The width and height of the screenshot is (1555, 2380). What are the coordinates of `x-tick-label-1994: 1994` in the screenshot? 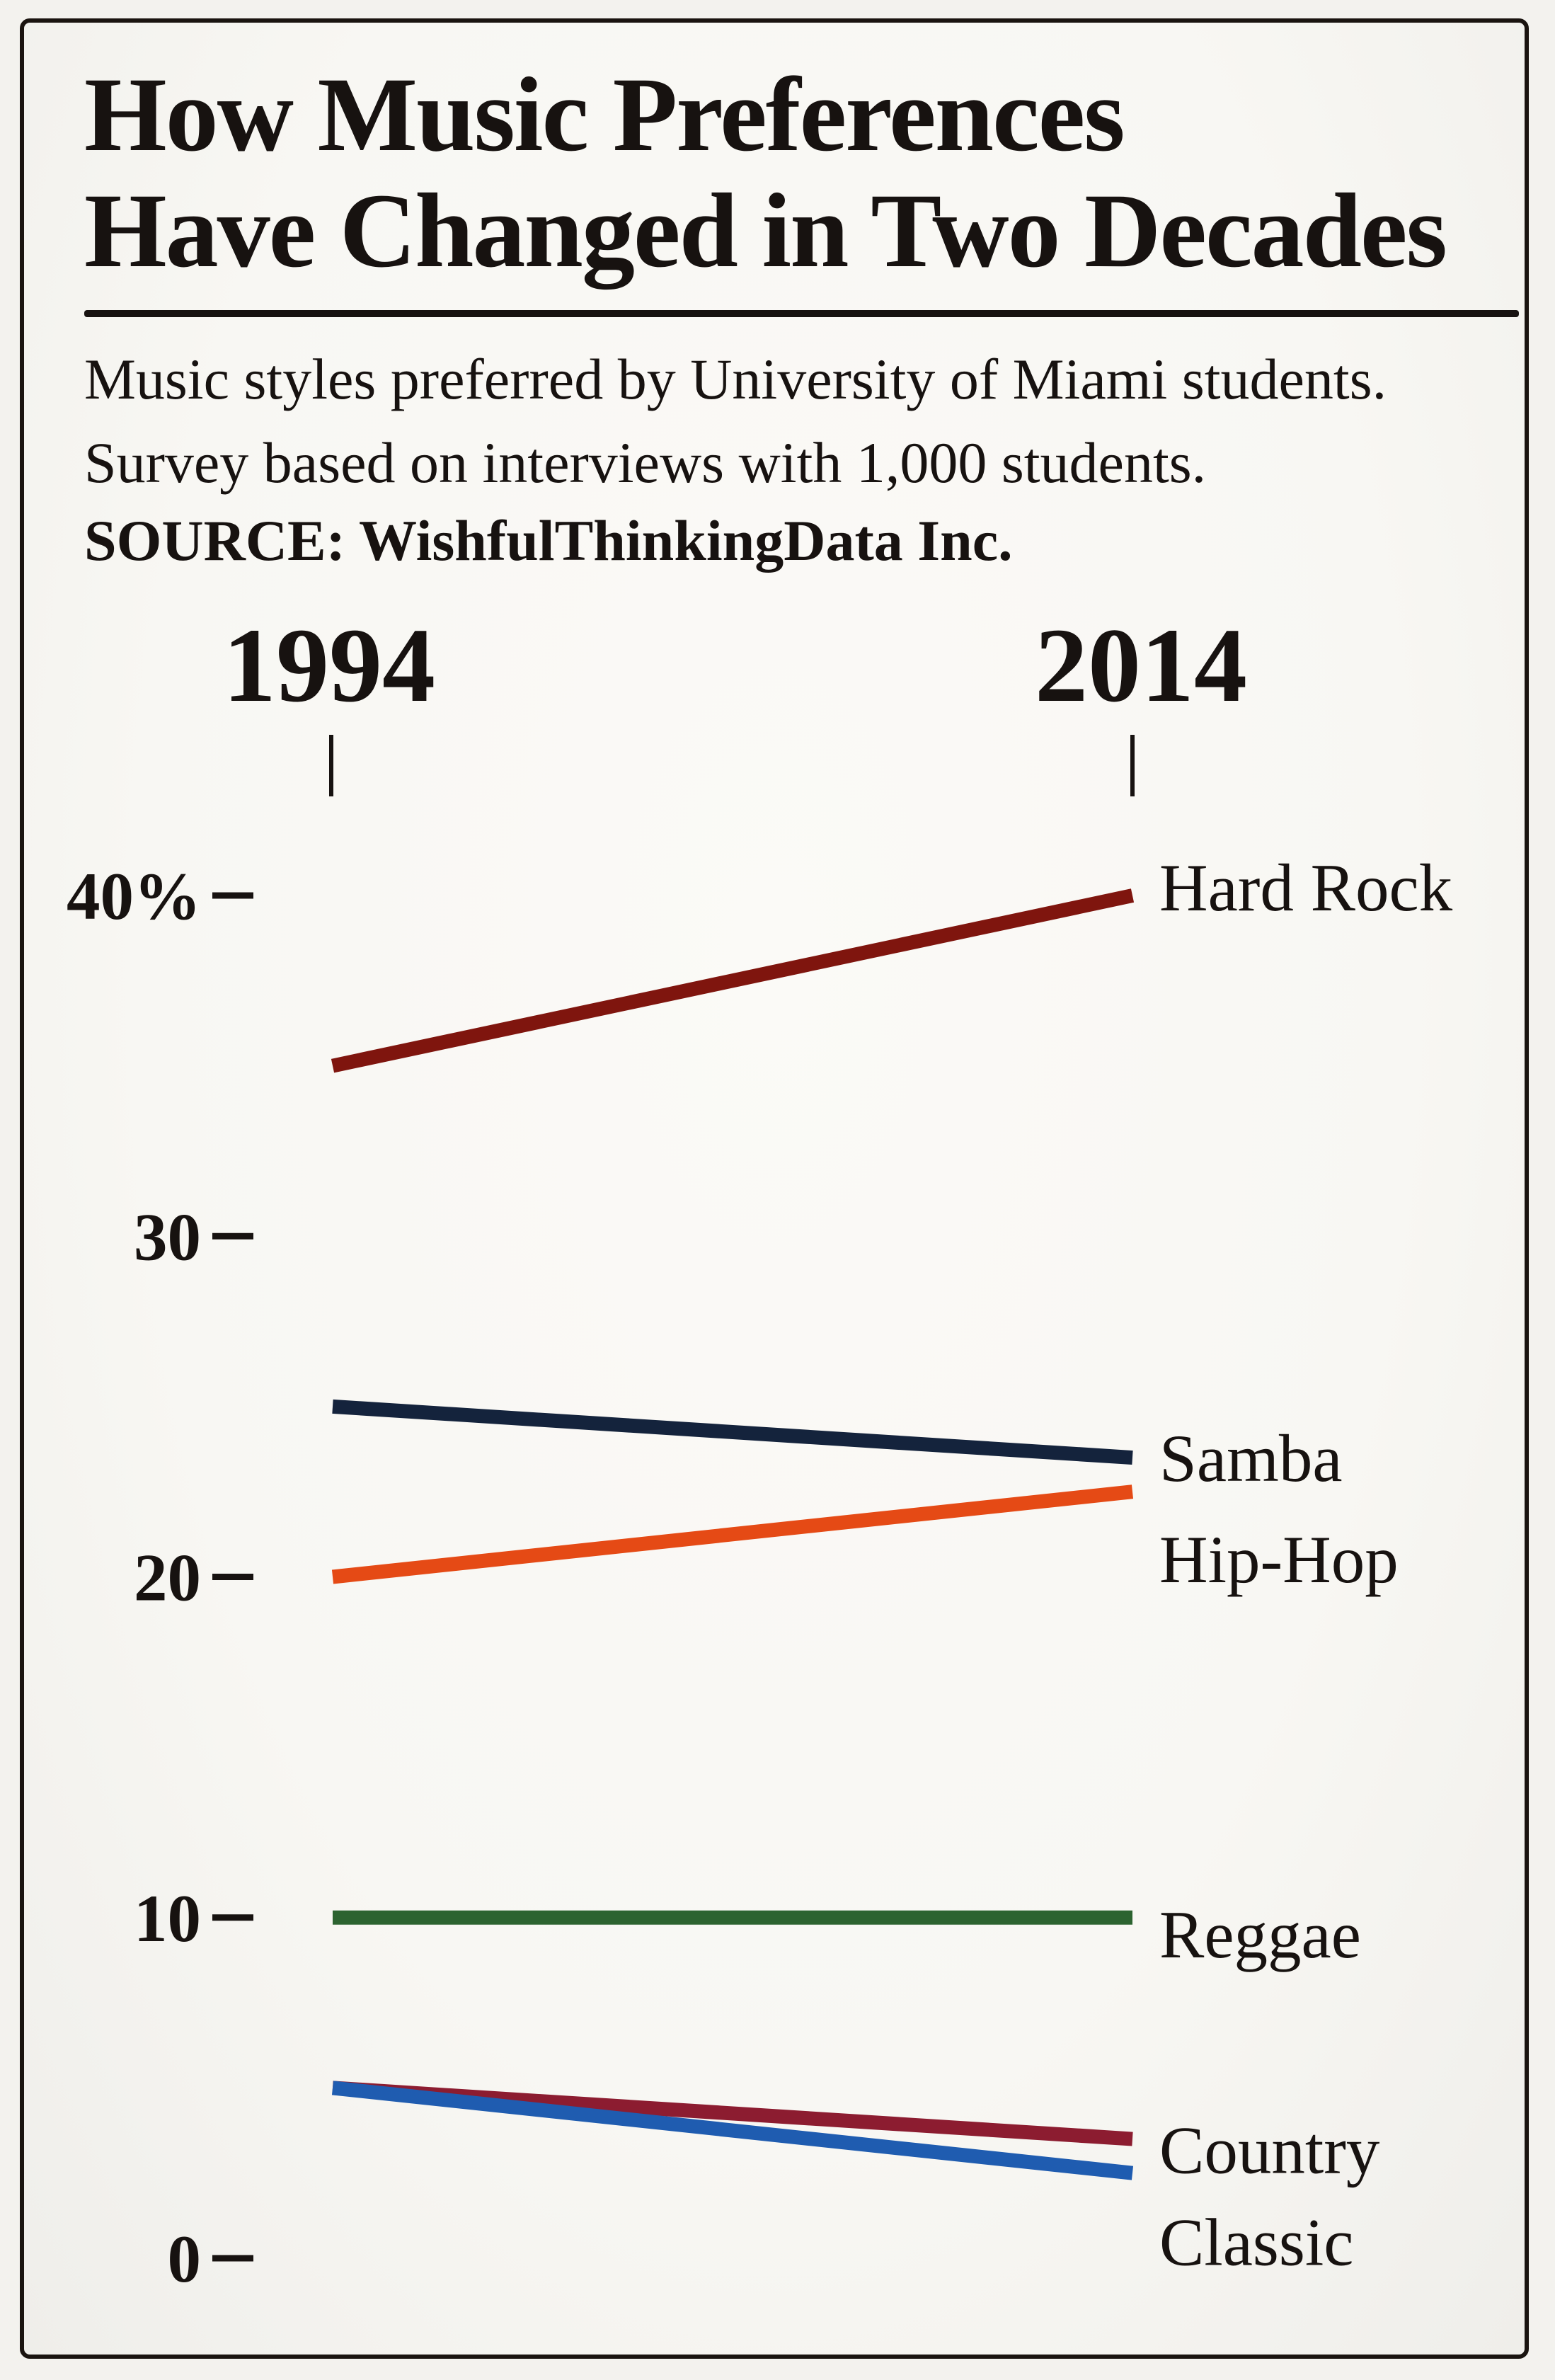 It's located at (329, 666).